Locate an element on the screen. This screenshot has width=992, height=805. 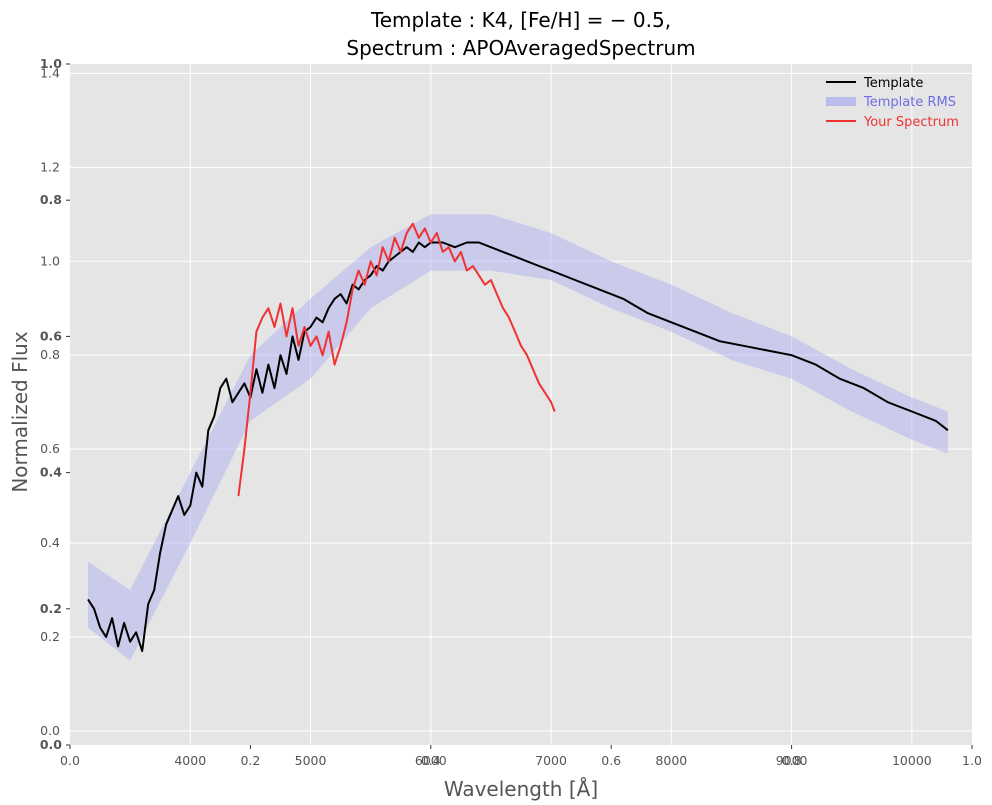
y-tick-label: 0.8 is located at coordinates (50, 354).